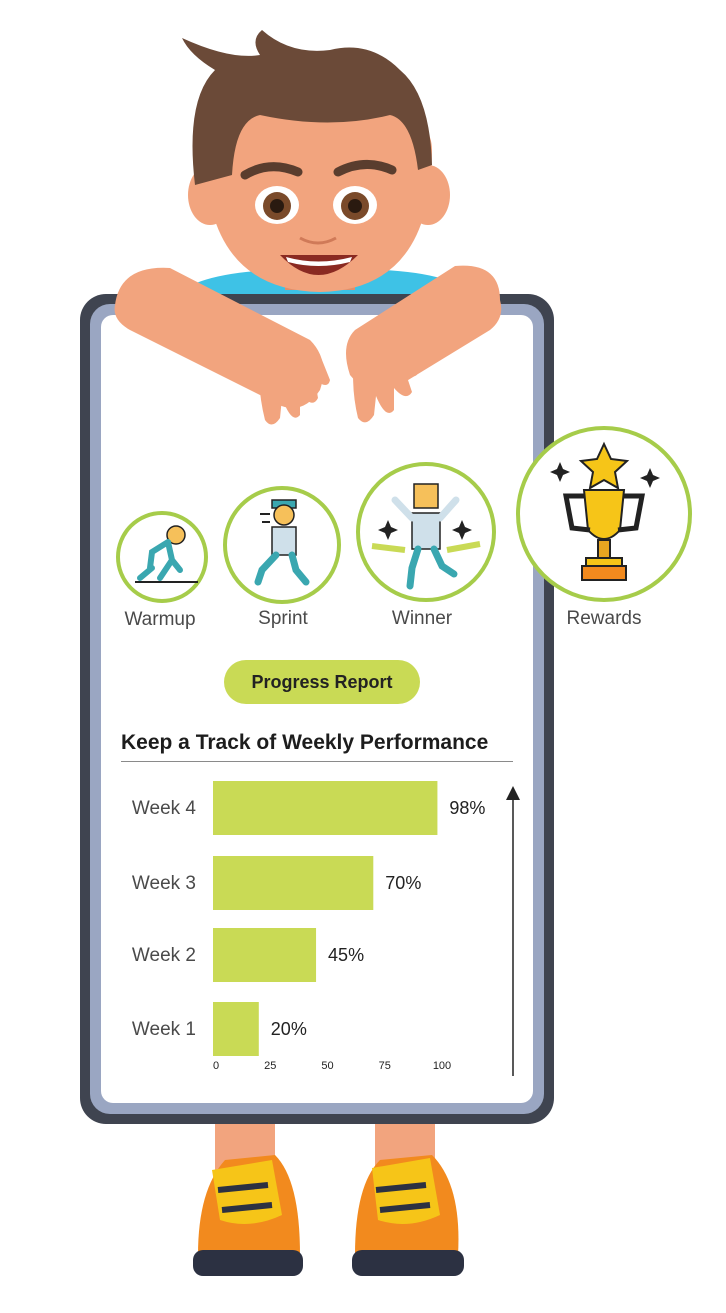  Describe the element at coordinates (346, 955) in the screenshot. I see `value-label: 45%` at that location.